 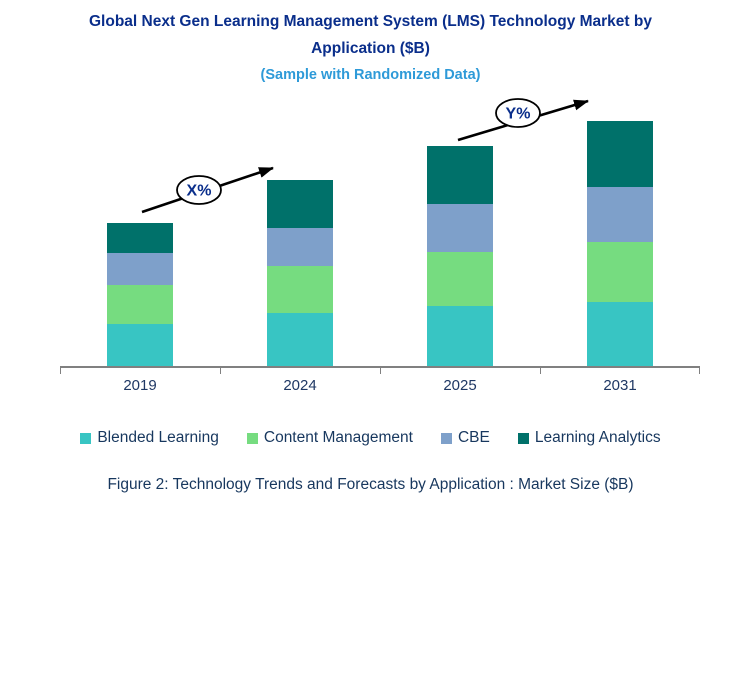 I want to click on legend-item-cbe: CBE, so click(x=465, y=438).